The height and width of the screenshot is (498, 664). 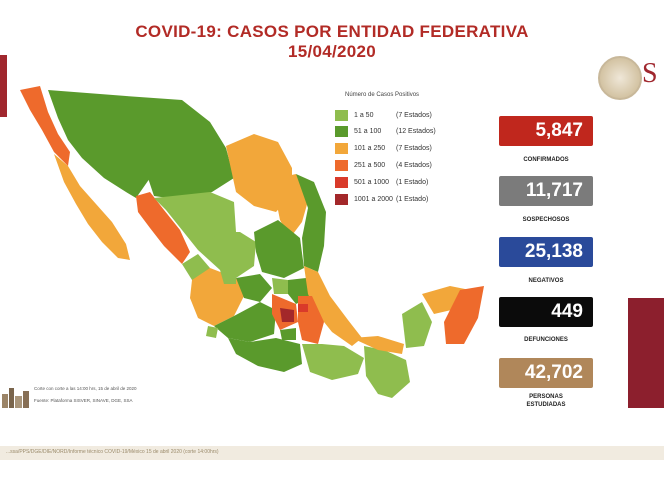 What do you see at coordinates (180, 148) in the screenshot?
I see `state-chihuahua` at bounding box center [180, 148].